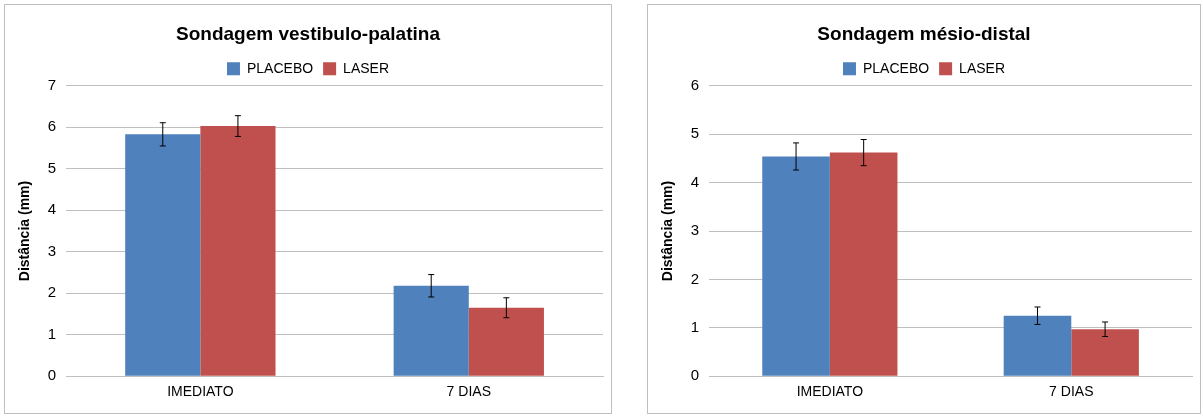 The width and height of the screenshot is (1203, 417). Describe the element at coordinates (52, 84) in the screenshot. I see `y-tick-label: 7` at that location.